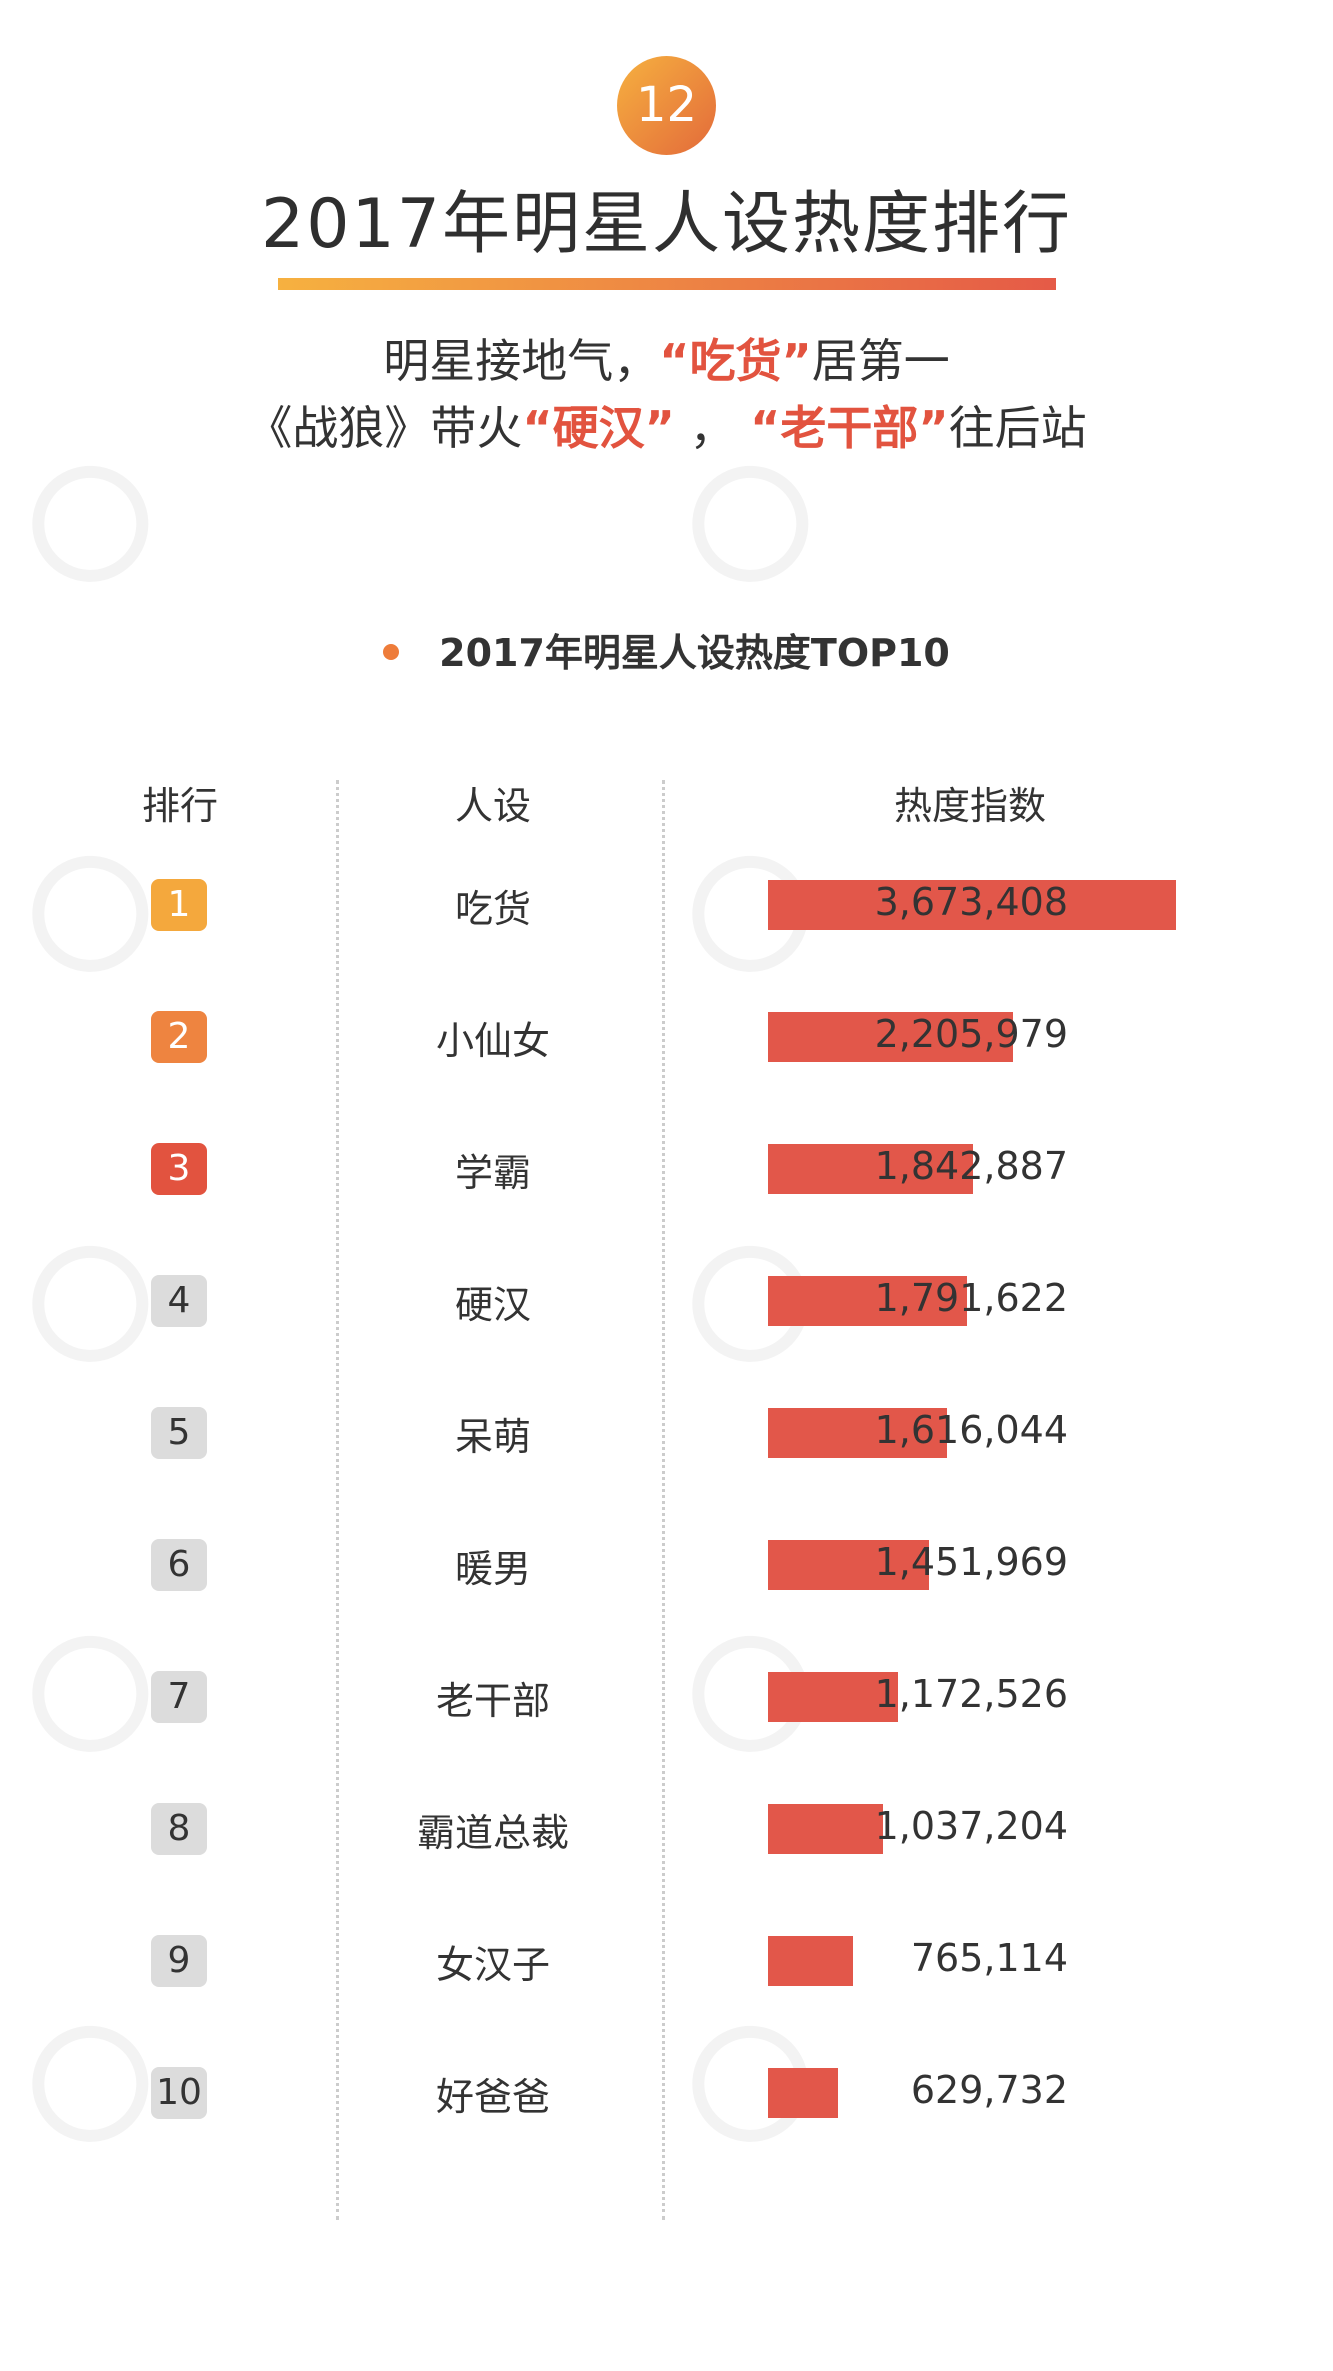  What do you see at coordinates (989, 2090) in the screenshot?
I see `heat-value-label: 629,732` at bounding box center [989, 2090].